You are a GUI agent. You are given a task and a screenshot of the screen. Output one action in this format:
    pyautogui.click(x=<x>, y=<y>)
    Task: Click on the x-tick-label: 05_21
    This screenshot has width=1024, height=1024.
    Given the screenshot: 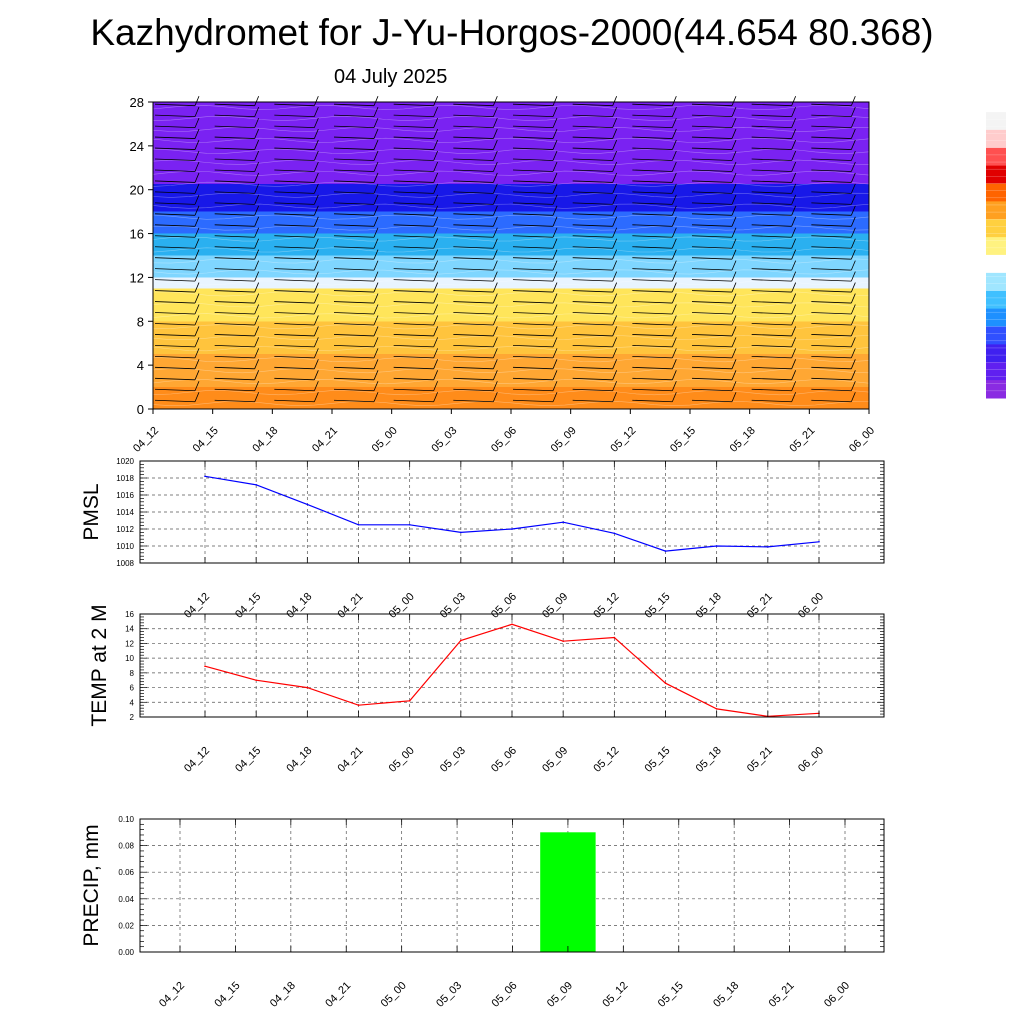 What is the action you would take?
    pyautogui.click(x=760, y=760)
    